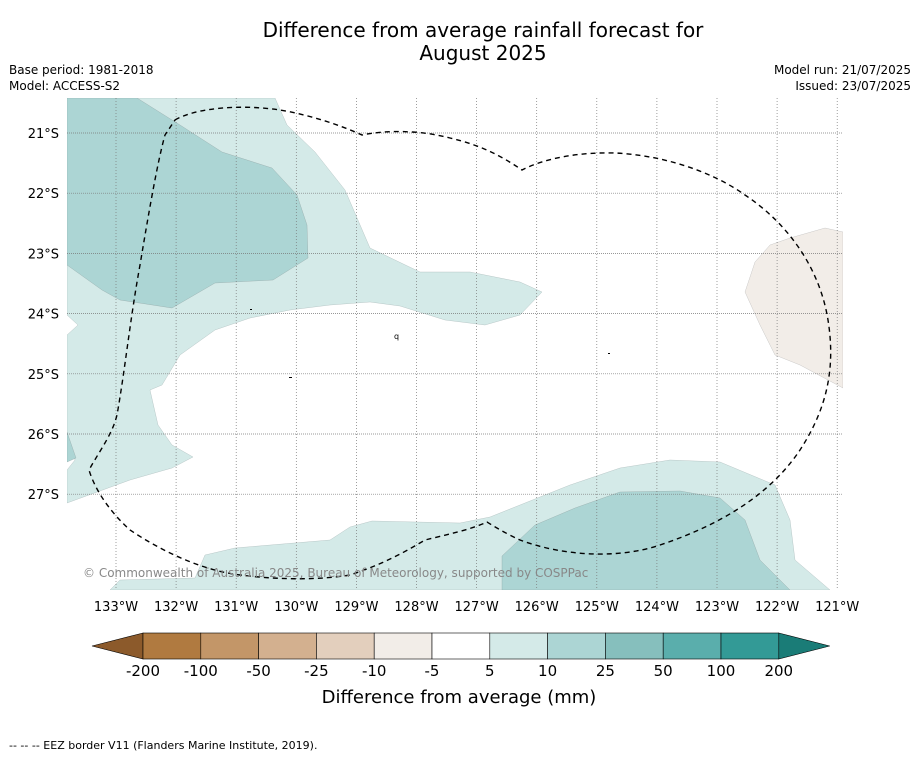 This screenshot has width=919, height=758. I want to click on colorbar-tick-label: -25, so click(316, 671).